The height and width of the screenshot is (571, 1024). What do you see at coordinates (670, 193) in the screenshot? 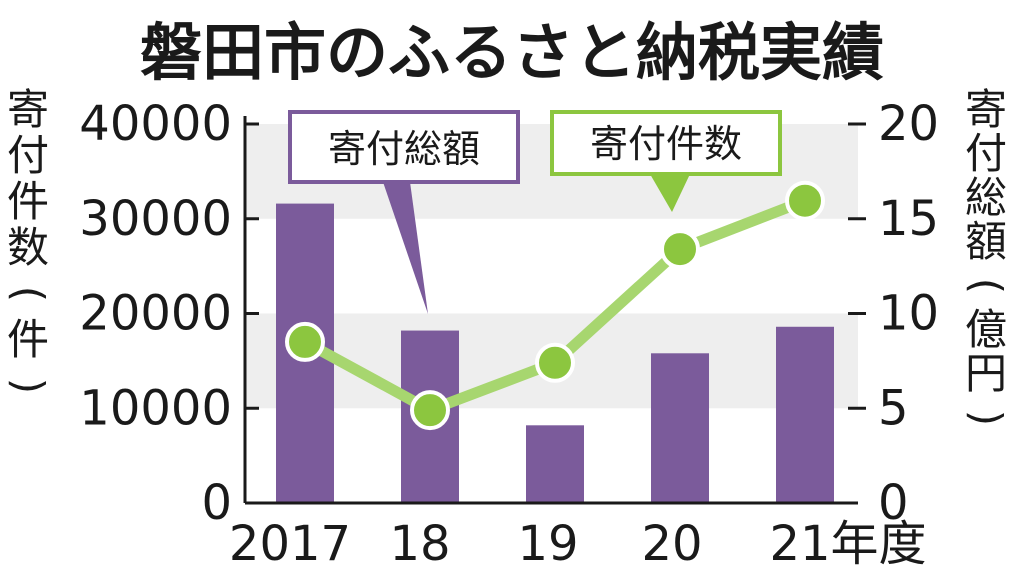
I see `callout-pointer-count` at bounding box center [670, 193].